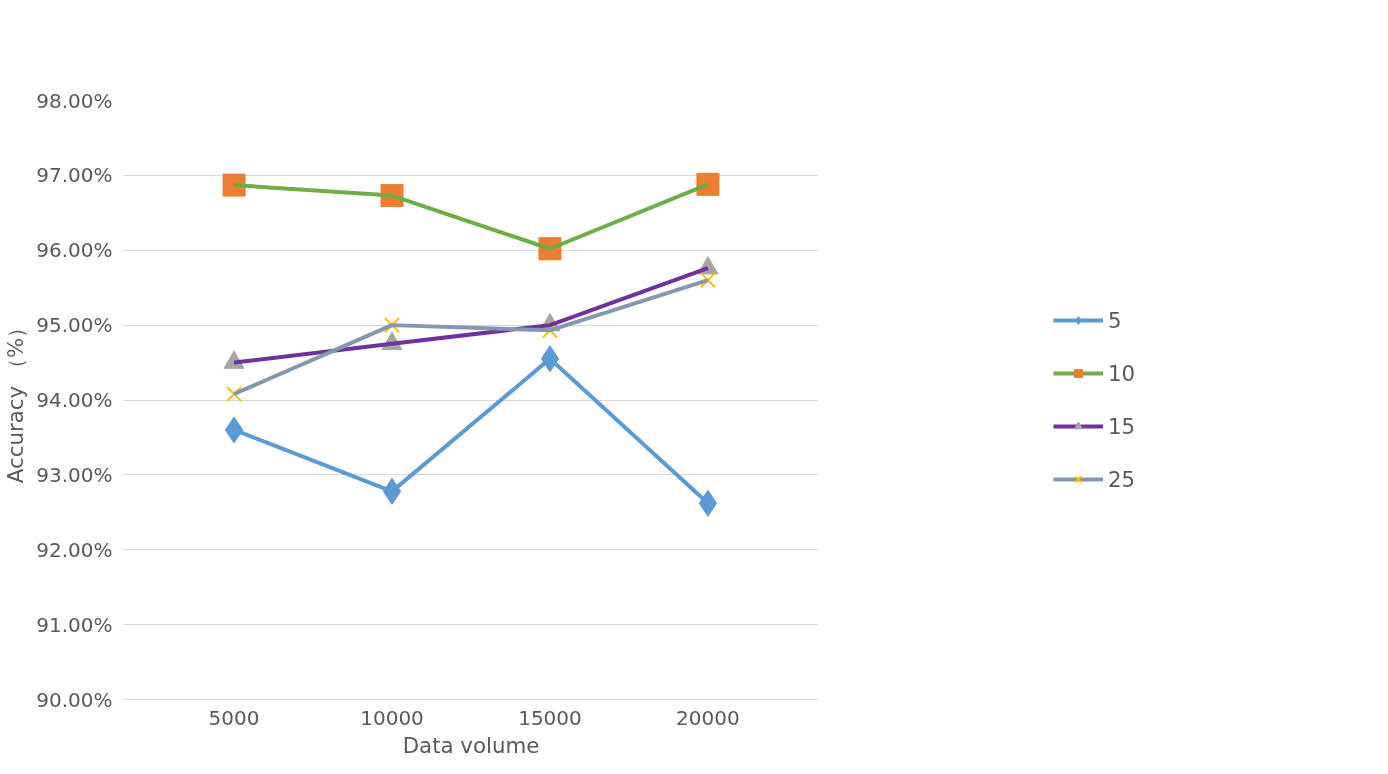  Describe the element at coordinates (1121, 479) in the screenshot. I see `legend-label: 25` at that location.